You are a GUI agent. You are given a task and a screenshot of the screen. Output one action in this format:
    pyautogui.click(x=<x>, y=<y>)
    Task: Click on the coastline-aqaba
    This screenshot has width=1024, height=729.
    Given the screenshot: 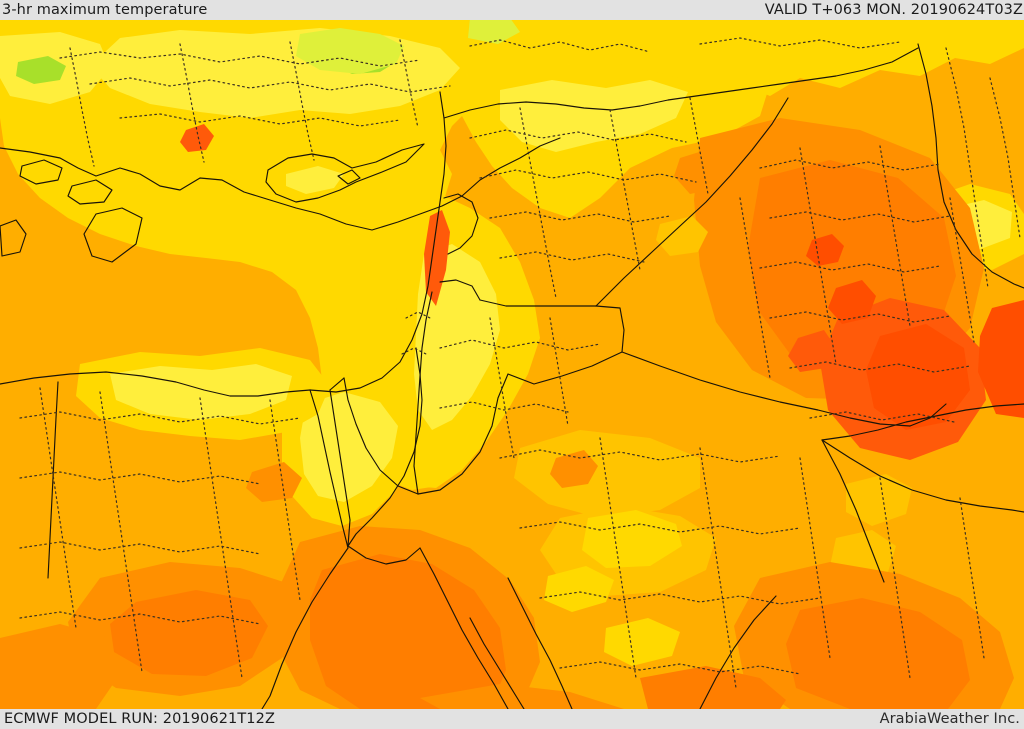 What is the action you would take?
    pyautogui.click(x=385, y=447)
    